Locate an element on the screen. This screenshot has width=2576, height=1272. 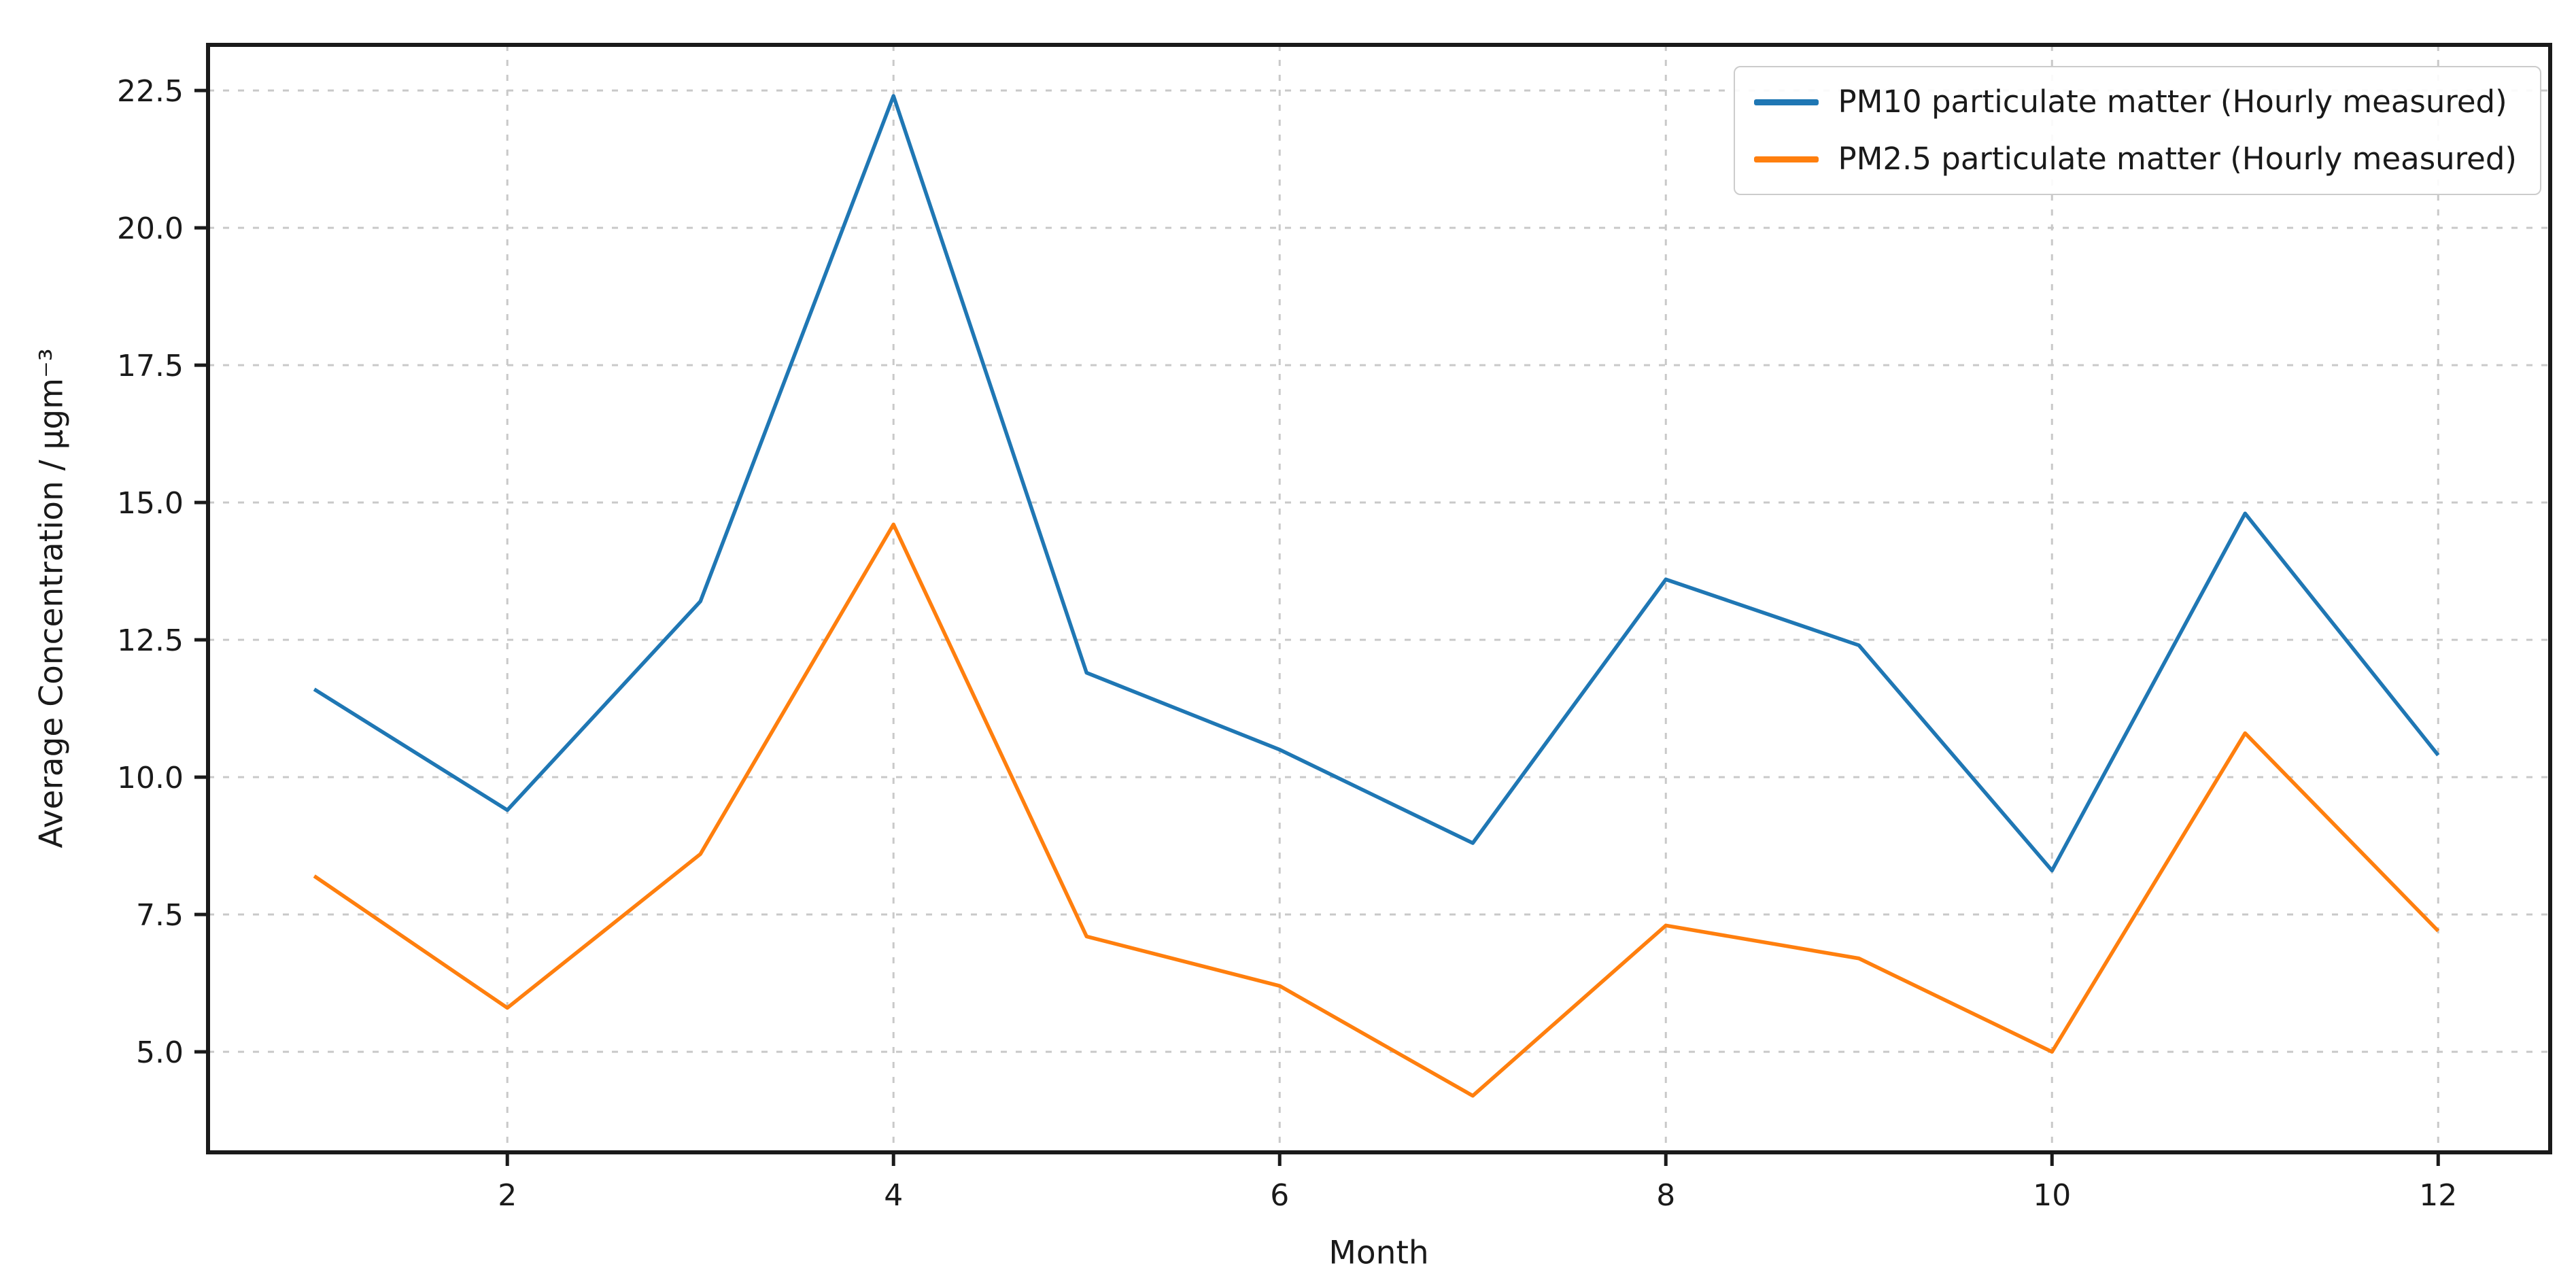
y-tick-label: 17.5 is located at coordinates (150, 366).